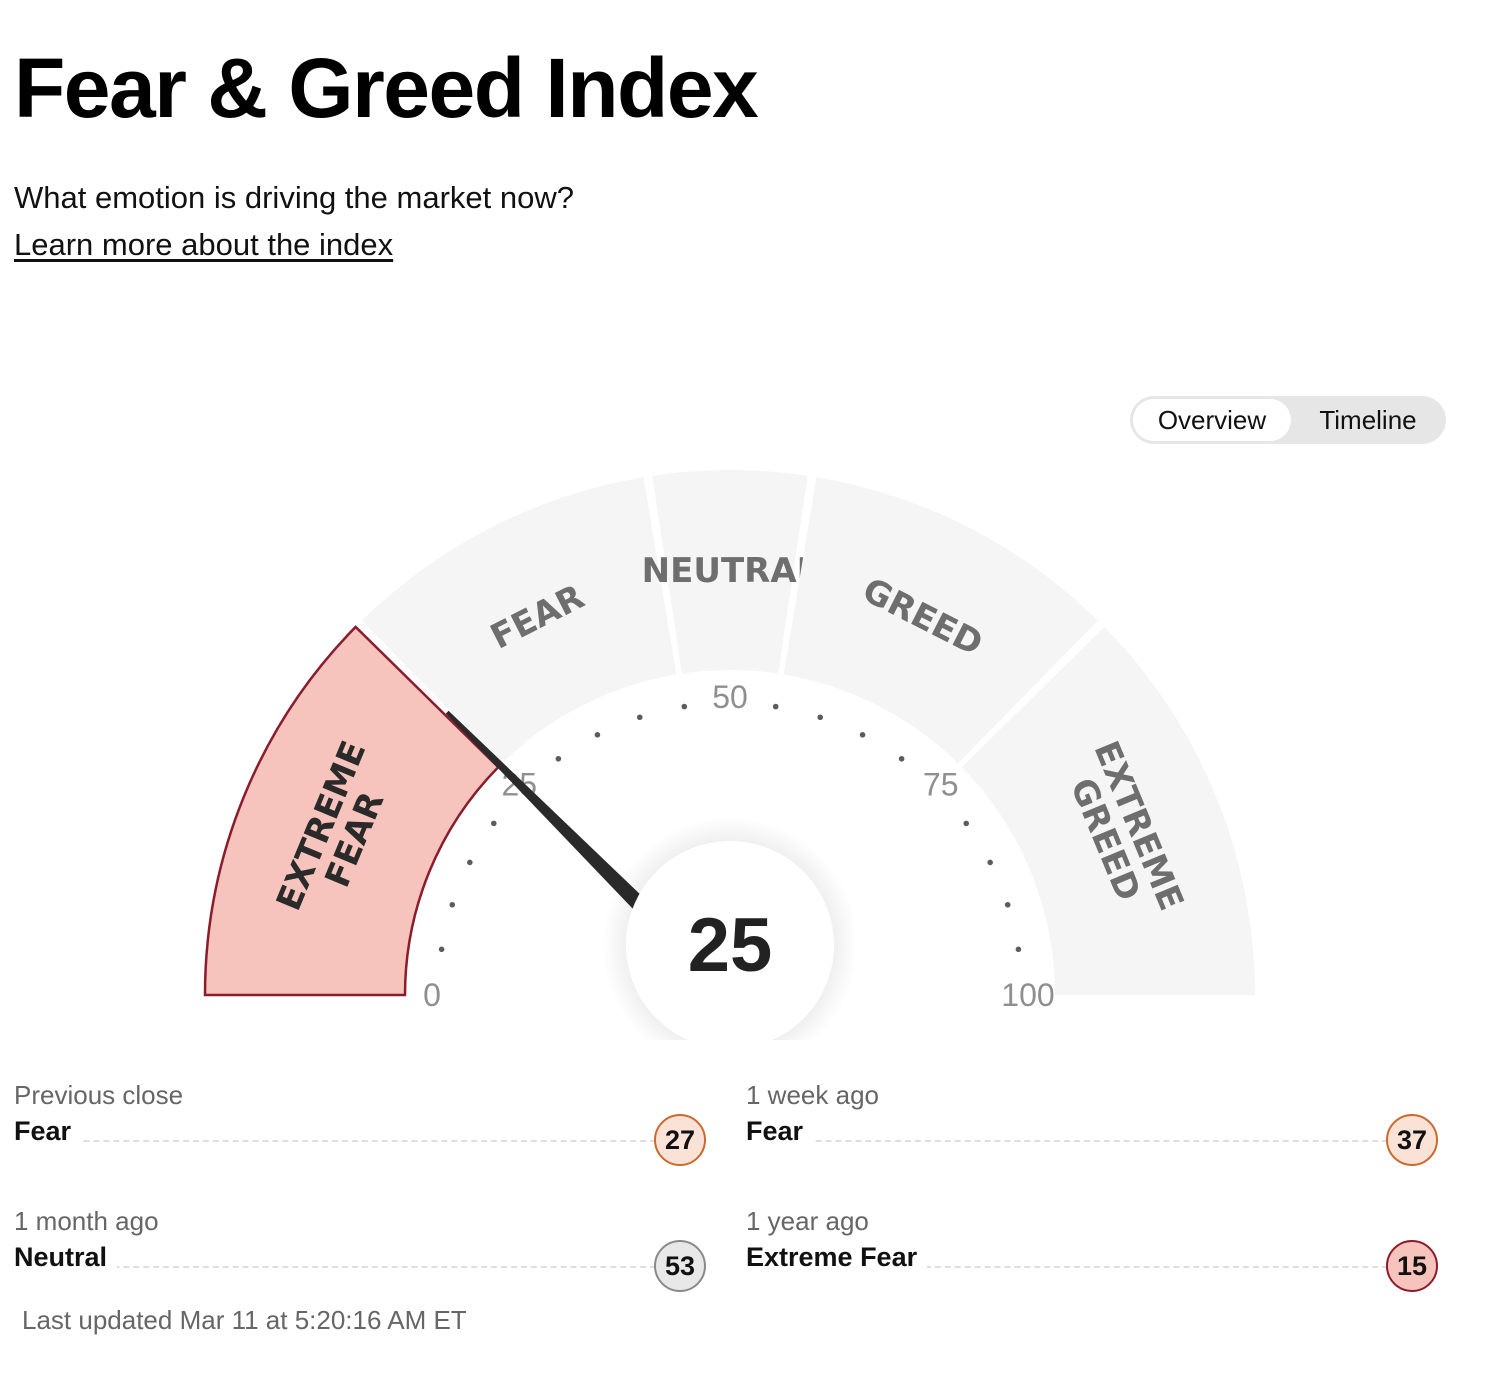 This screenshot has width=1506, height=1376. What do you see at coordinates (1027, 995) in the screenshot?
I see `scale-label: 100` at bounding box center [1027, 995].